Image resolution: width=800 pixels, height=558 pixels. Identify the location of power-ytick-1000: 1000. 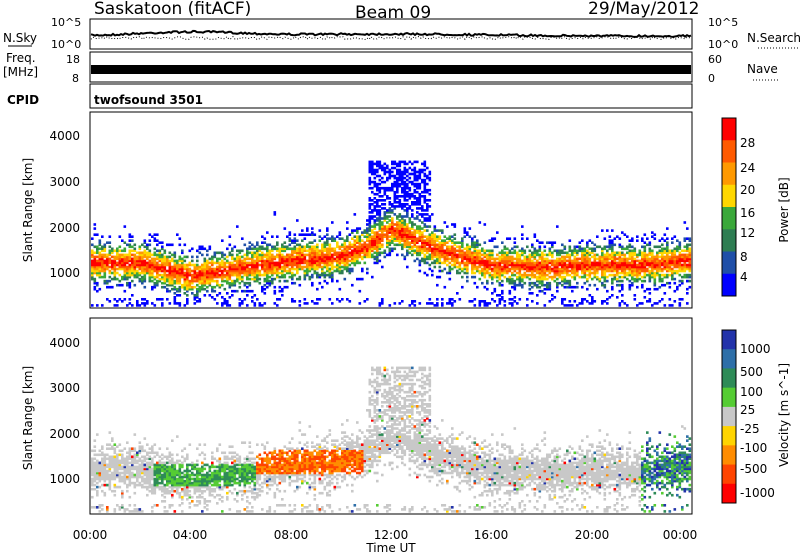
(64, 273).